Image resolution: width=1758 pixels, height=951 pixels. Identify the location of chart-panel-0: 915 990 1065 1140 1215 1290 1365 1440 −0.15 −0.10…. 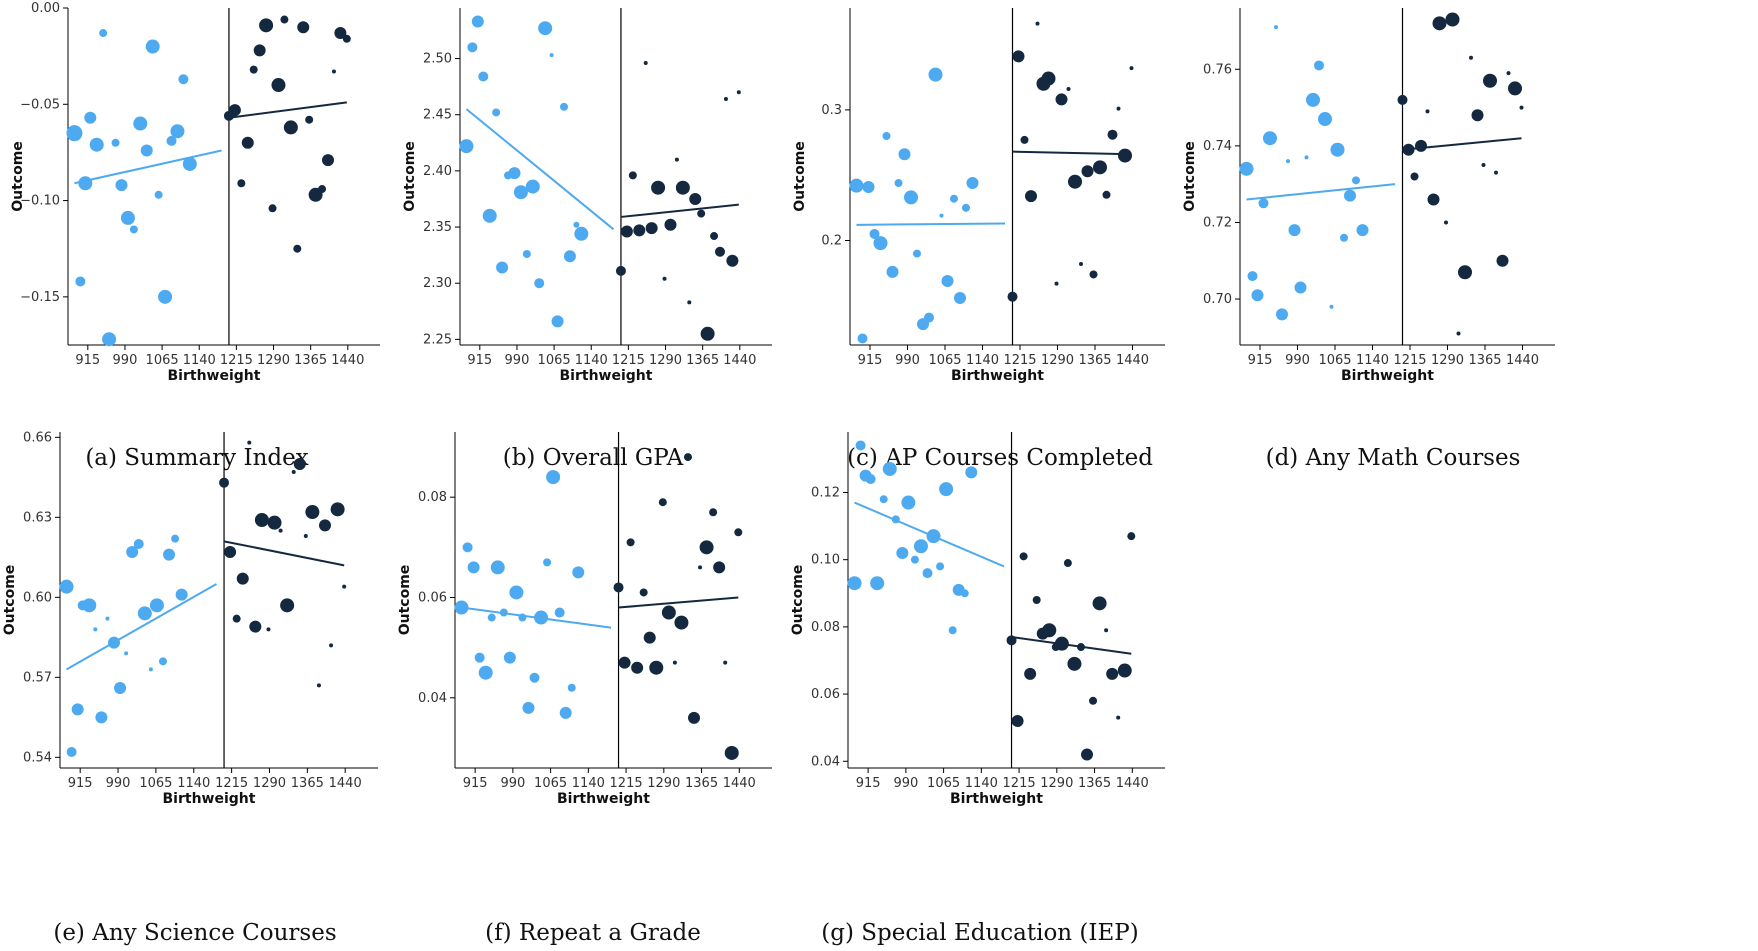
(195, 236).